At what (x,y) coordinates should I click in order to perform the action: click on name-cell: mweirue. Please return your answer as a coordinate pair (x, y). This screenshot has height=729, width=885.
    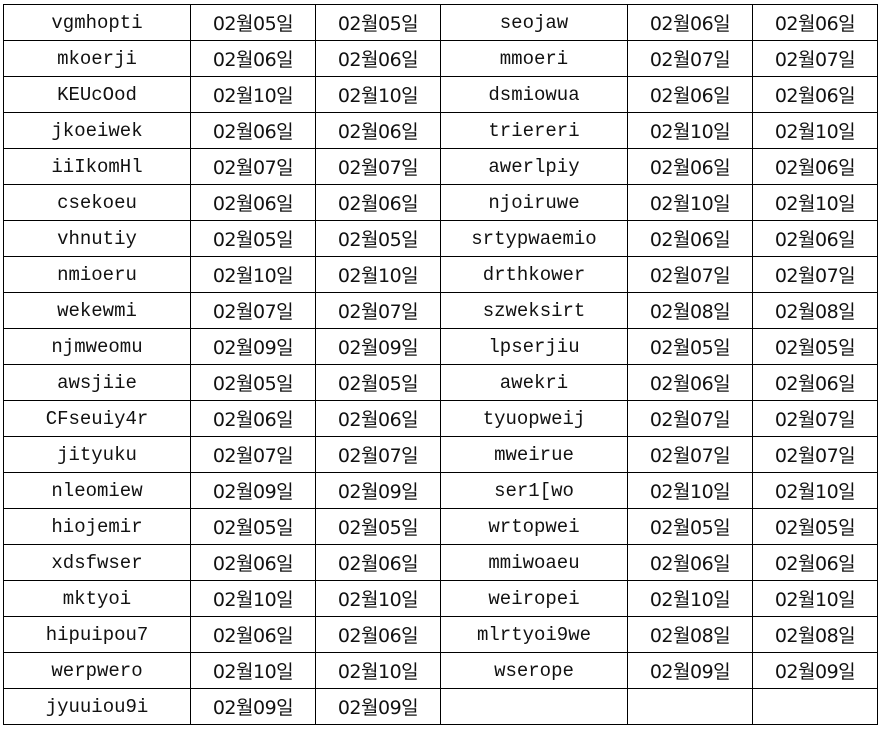
    Looking at the image, I should click on (534, 454).